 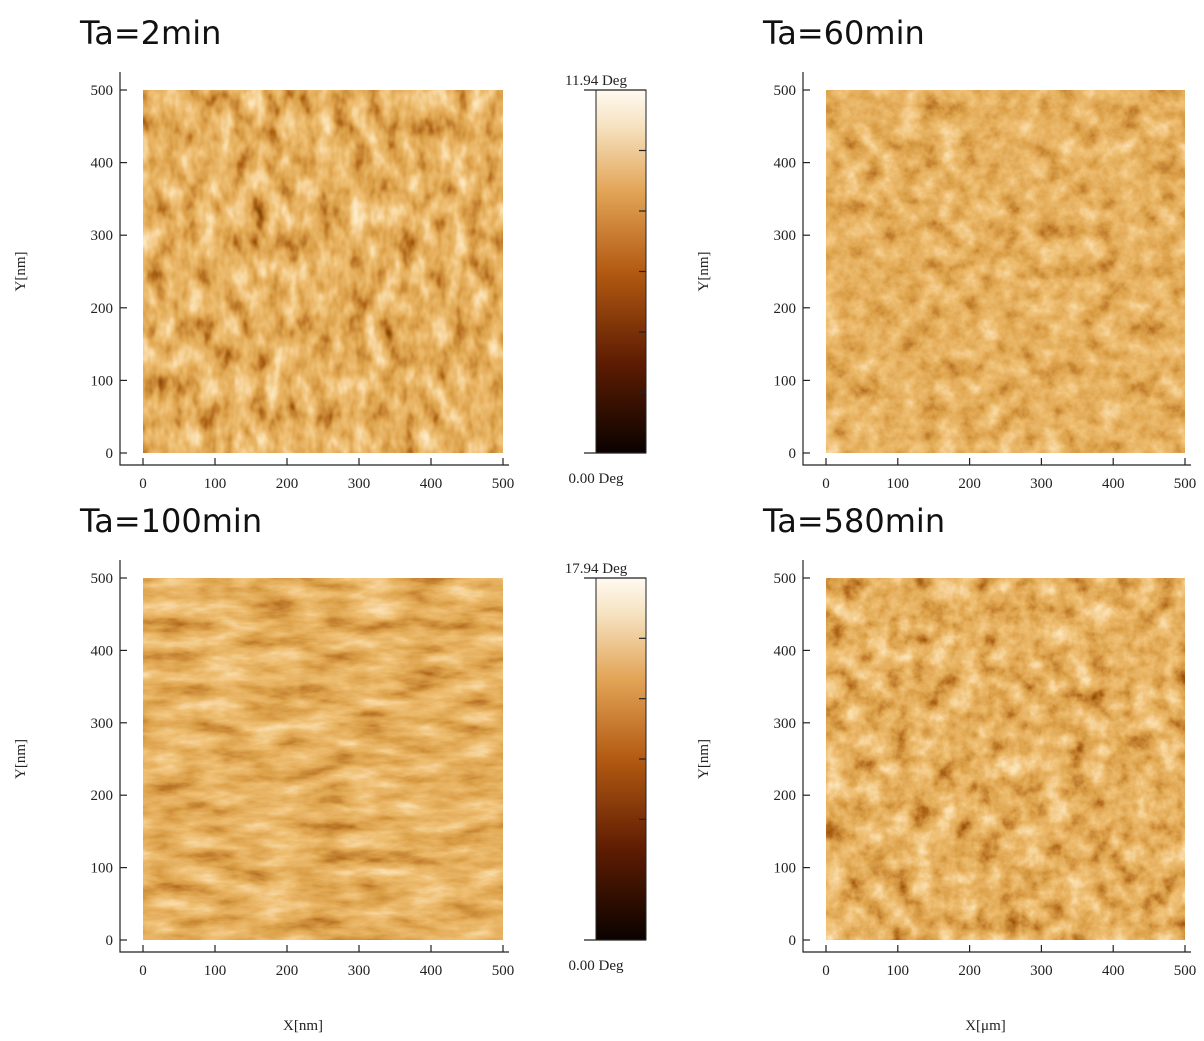 What do you see at coordinates (985, 1026) in the screenshot?
I see `x-axis-label: X[μm]` at bounding box center [985, 1026].